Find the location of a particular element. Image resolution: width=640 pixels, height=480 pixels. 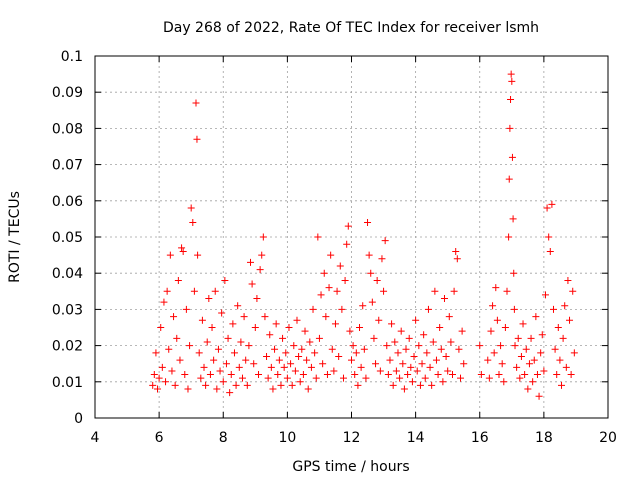

x-axis-label: GPS time / hours is located at coordinates (350, 467).